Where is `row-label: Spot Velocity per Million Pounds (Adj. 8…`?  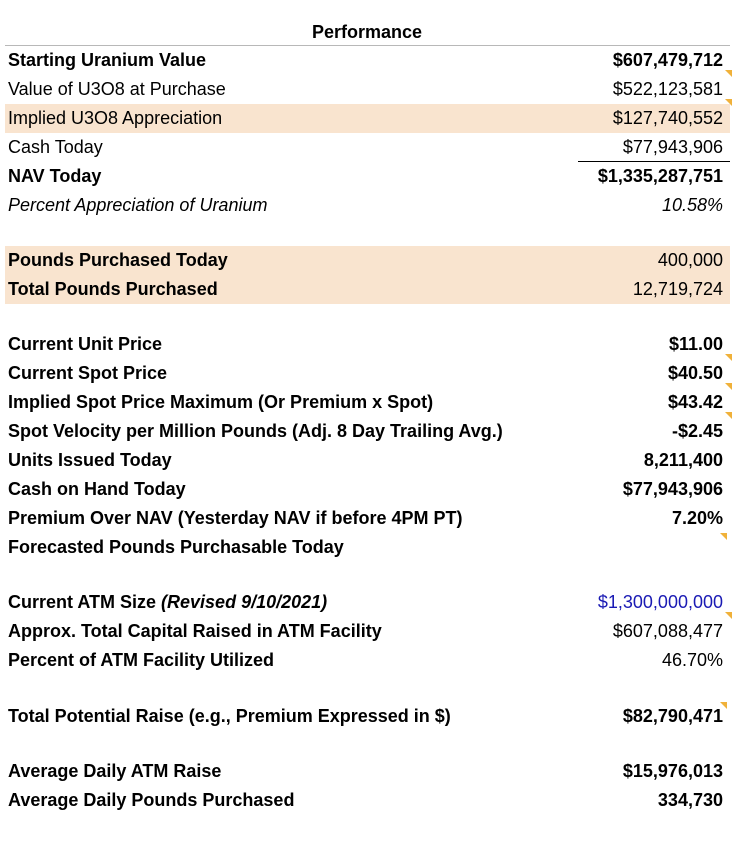
row-label: Spot Velocity per Million Pounds (Adj. 8… is located at coordinates (255, 431).